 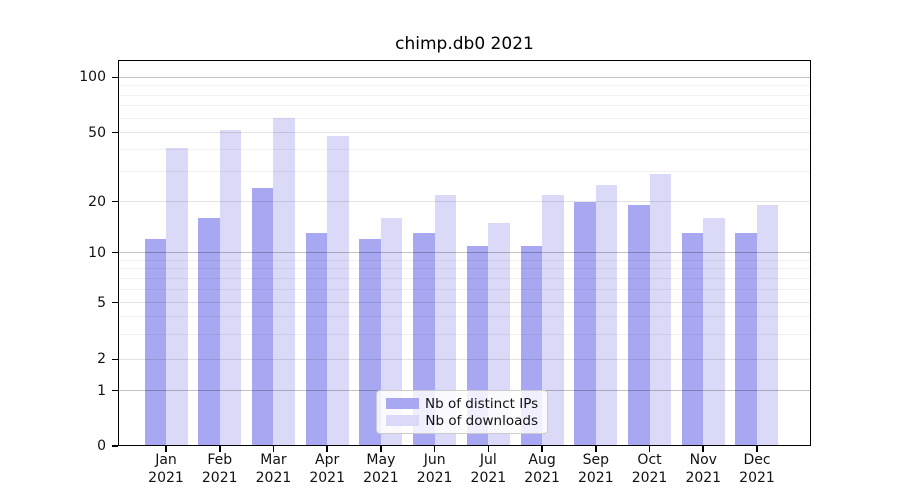 I want to click on legend-entry-downloads: Nb of downloads, so click(x=462, y=421).